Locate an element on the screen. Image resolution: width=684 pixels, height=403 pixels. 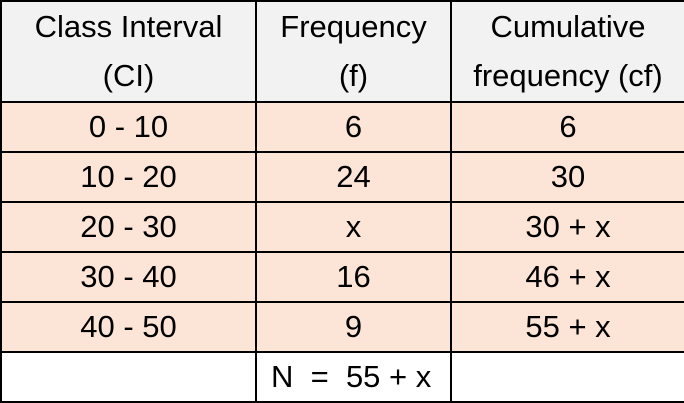
frequency-cell: x is located at coordinates (353, 227).